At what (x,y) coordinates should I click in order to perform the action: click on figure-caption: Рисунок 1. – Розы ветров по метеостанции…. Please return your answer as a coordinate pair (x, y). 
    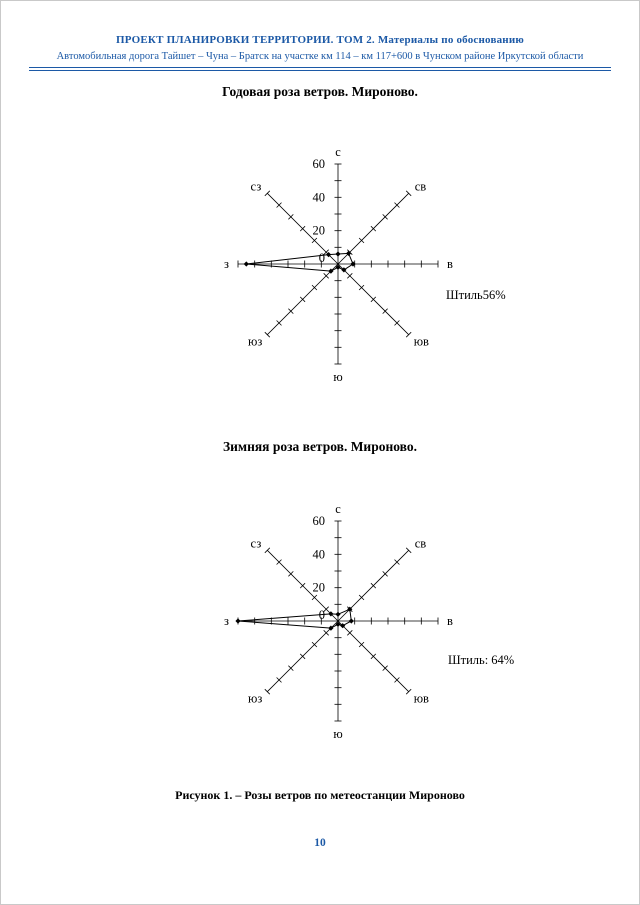
    Looking at the image, I should click on (320, 795).